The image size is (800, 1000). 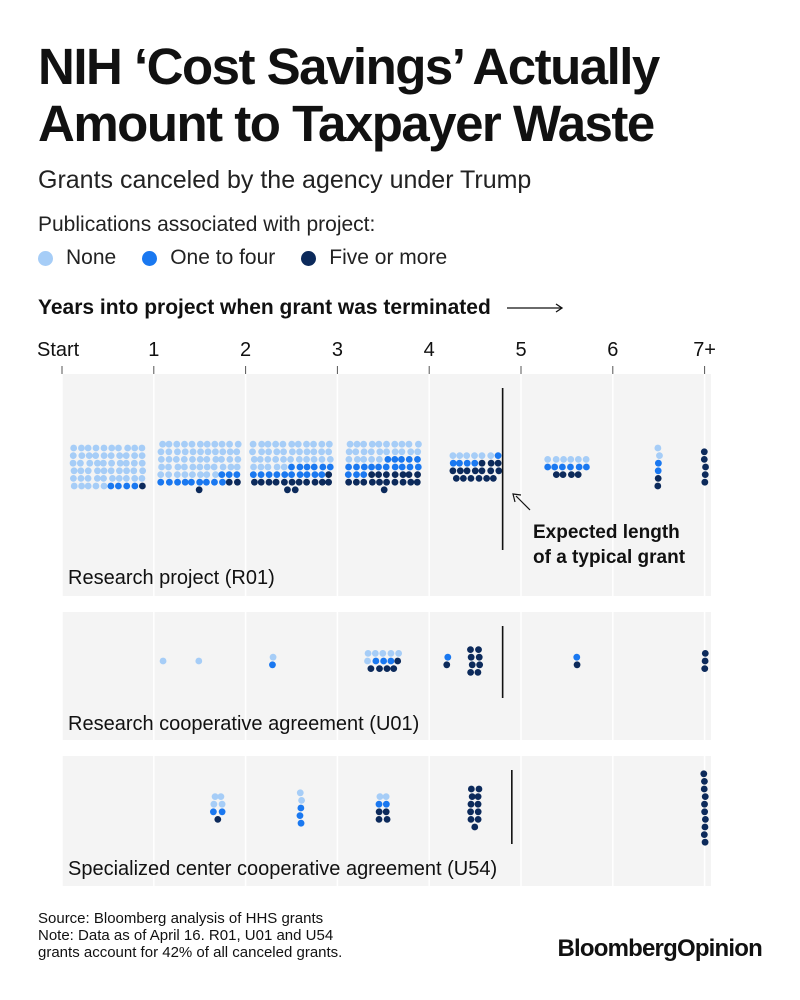 What do you see at coordinates (223, 257) in the screenshot?
I see `legend-label-one-to-four: One to four` at bounding box center [223, 257].